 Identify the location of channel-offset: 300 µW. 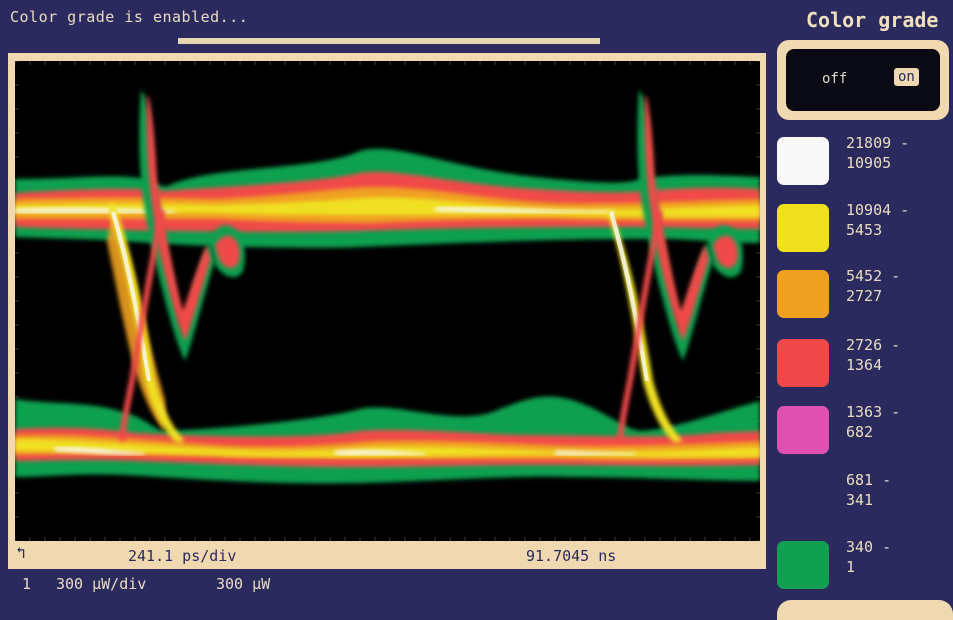
(243, 584).